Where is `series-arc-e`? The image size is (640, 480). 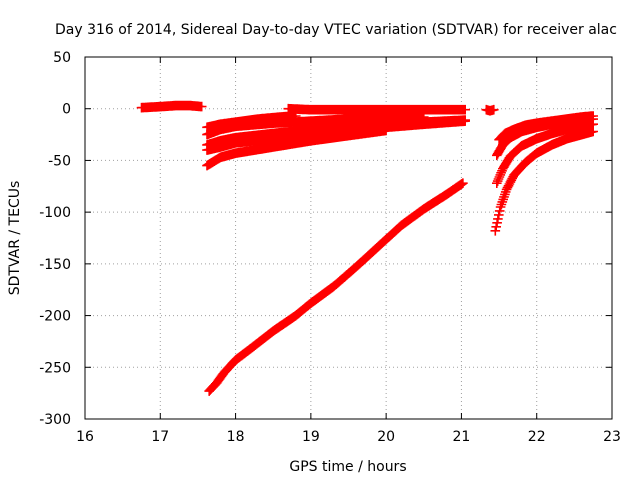
series-arc-e is located at coordinates (315, 126).